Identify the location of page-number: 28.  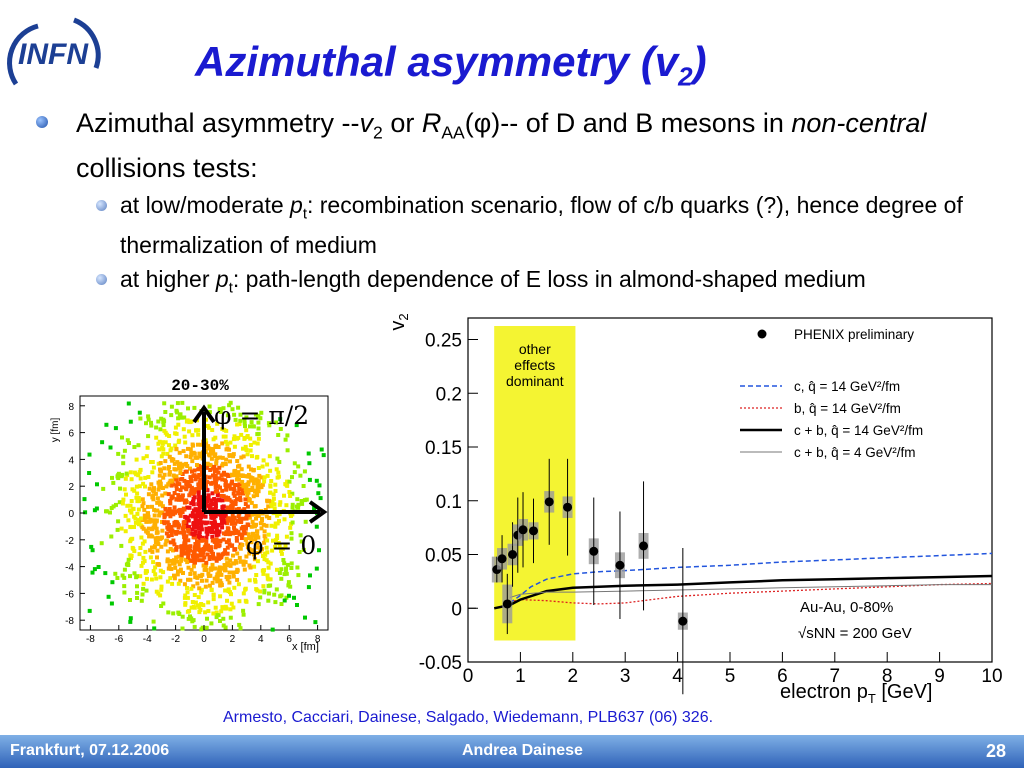
(996, 751).